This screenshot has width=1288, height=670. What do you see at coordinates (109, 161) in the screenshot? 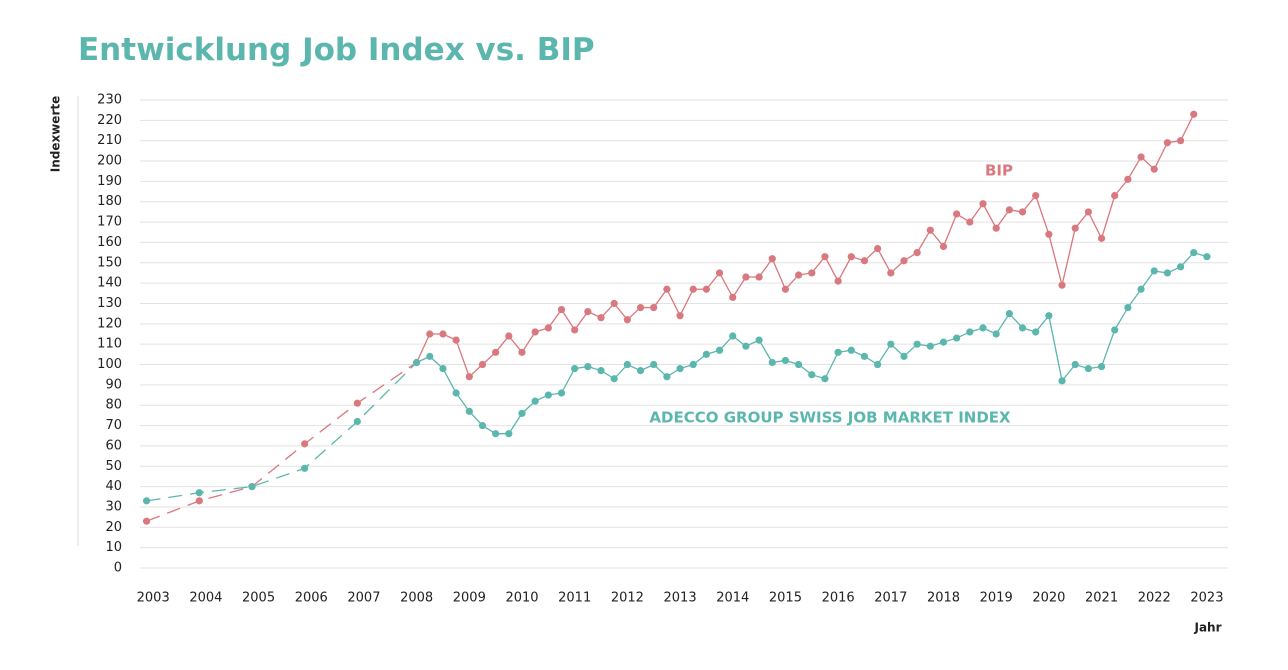
I see `y-tick-label: 200` at bounding box center [109, 161].